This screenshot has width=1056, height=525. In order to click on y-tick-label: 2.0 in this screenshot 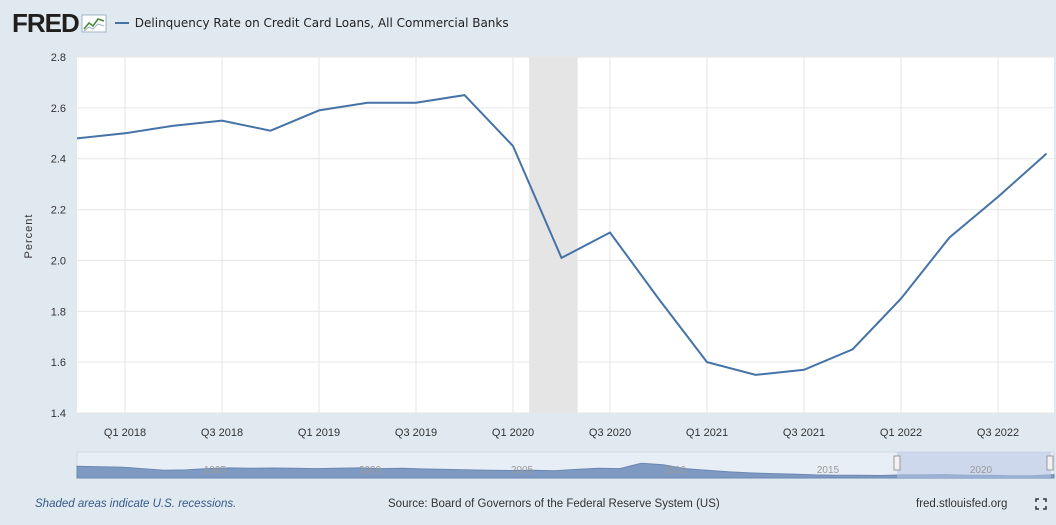, I will do `click(58, 261)`.